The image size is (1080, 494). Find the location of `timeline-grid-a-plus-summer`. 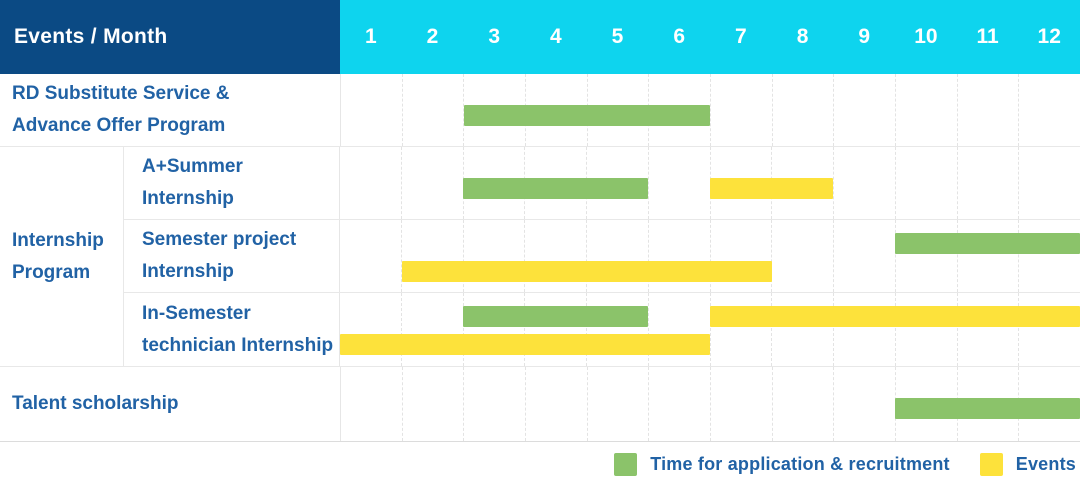

timeline-grid-a-plus-summer is located at coordinates (709, 183).